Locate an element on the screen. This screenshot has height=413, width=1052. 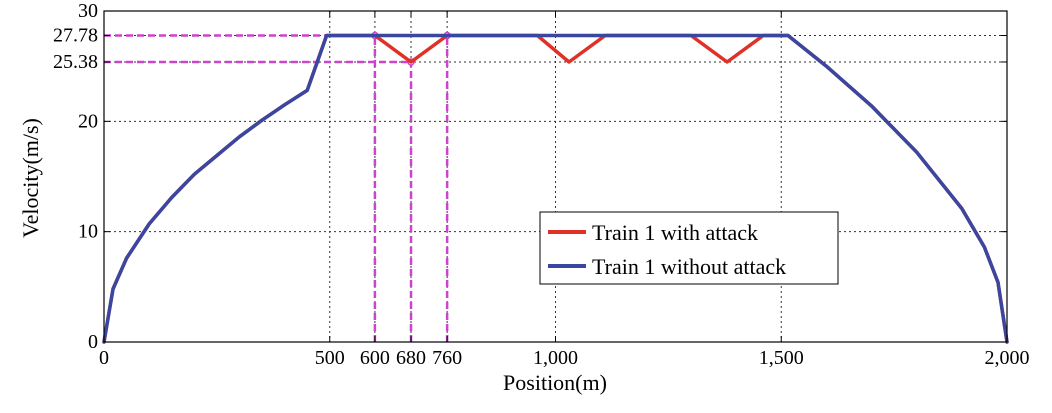
y-tick-label: 27.78 is located at coordinates (75, 35).